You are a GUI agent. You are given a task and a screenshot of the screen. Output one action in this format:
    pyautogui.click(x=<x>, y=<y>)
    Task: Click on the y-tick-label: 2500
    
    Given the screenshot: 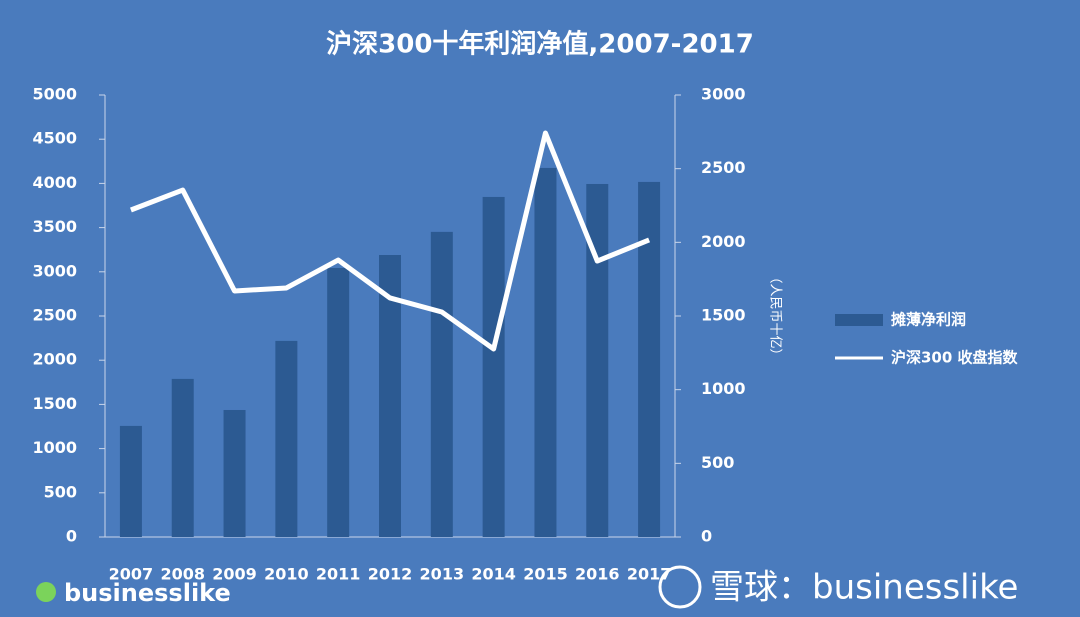 What is the action you would take?
    pyautogui.click(x=54, y=315)
    